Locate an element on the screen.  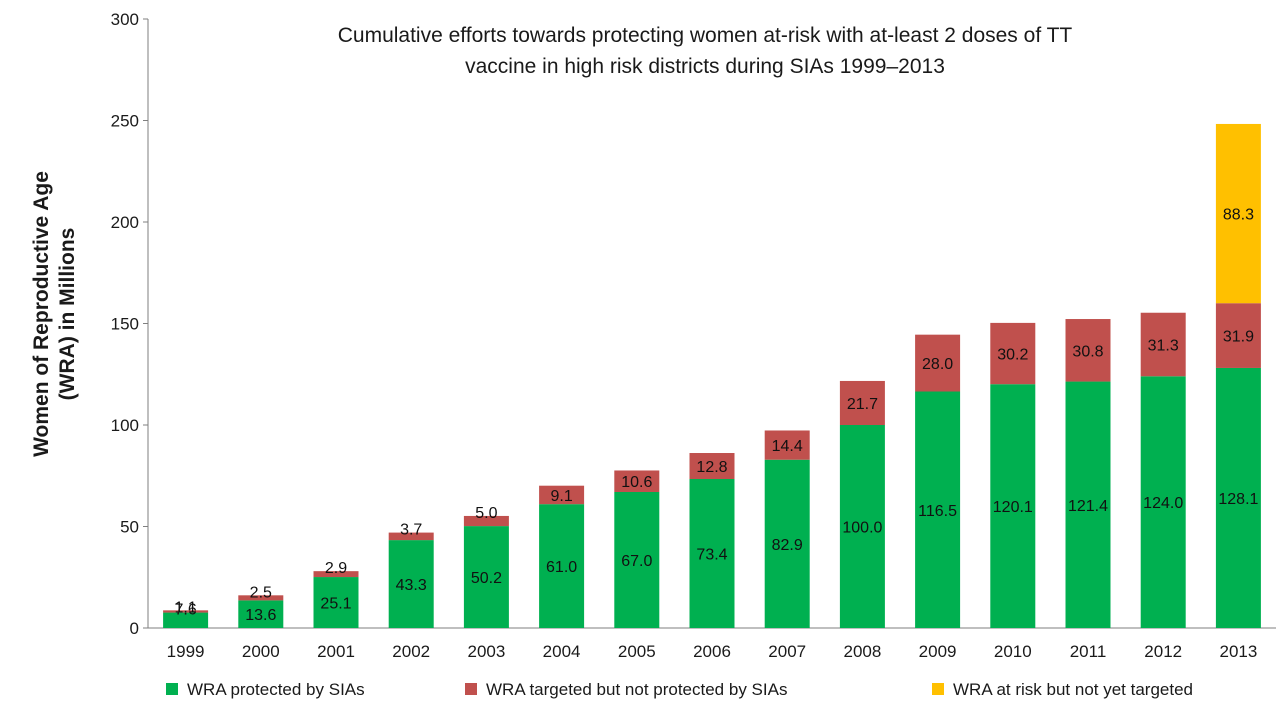
y-tick-label: 0 is located at coordinates (134, 628).